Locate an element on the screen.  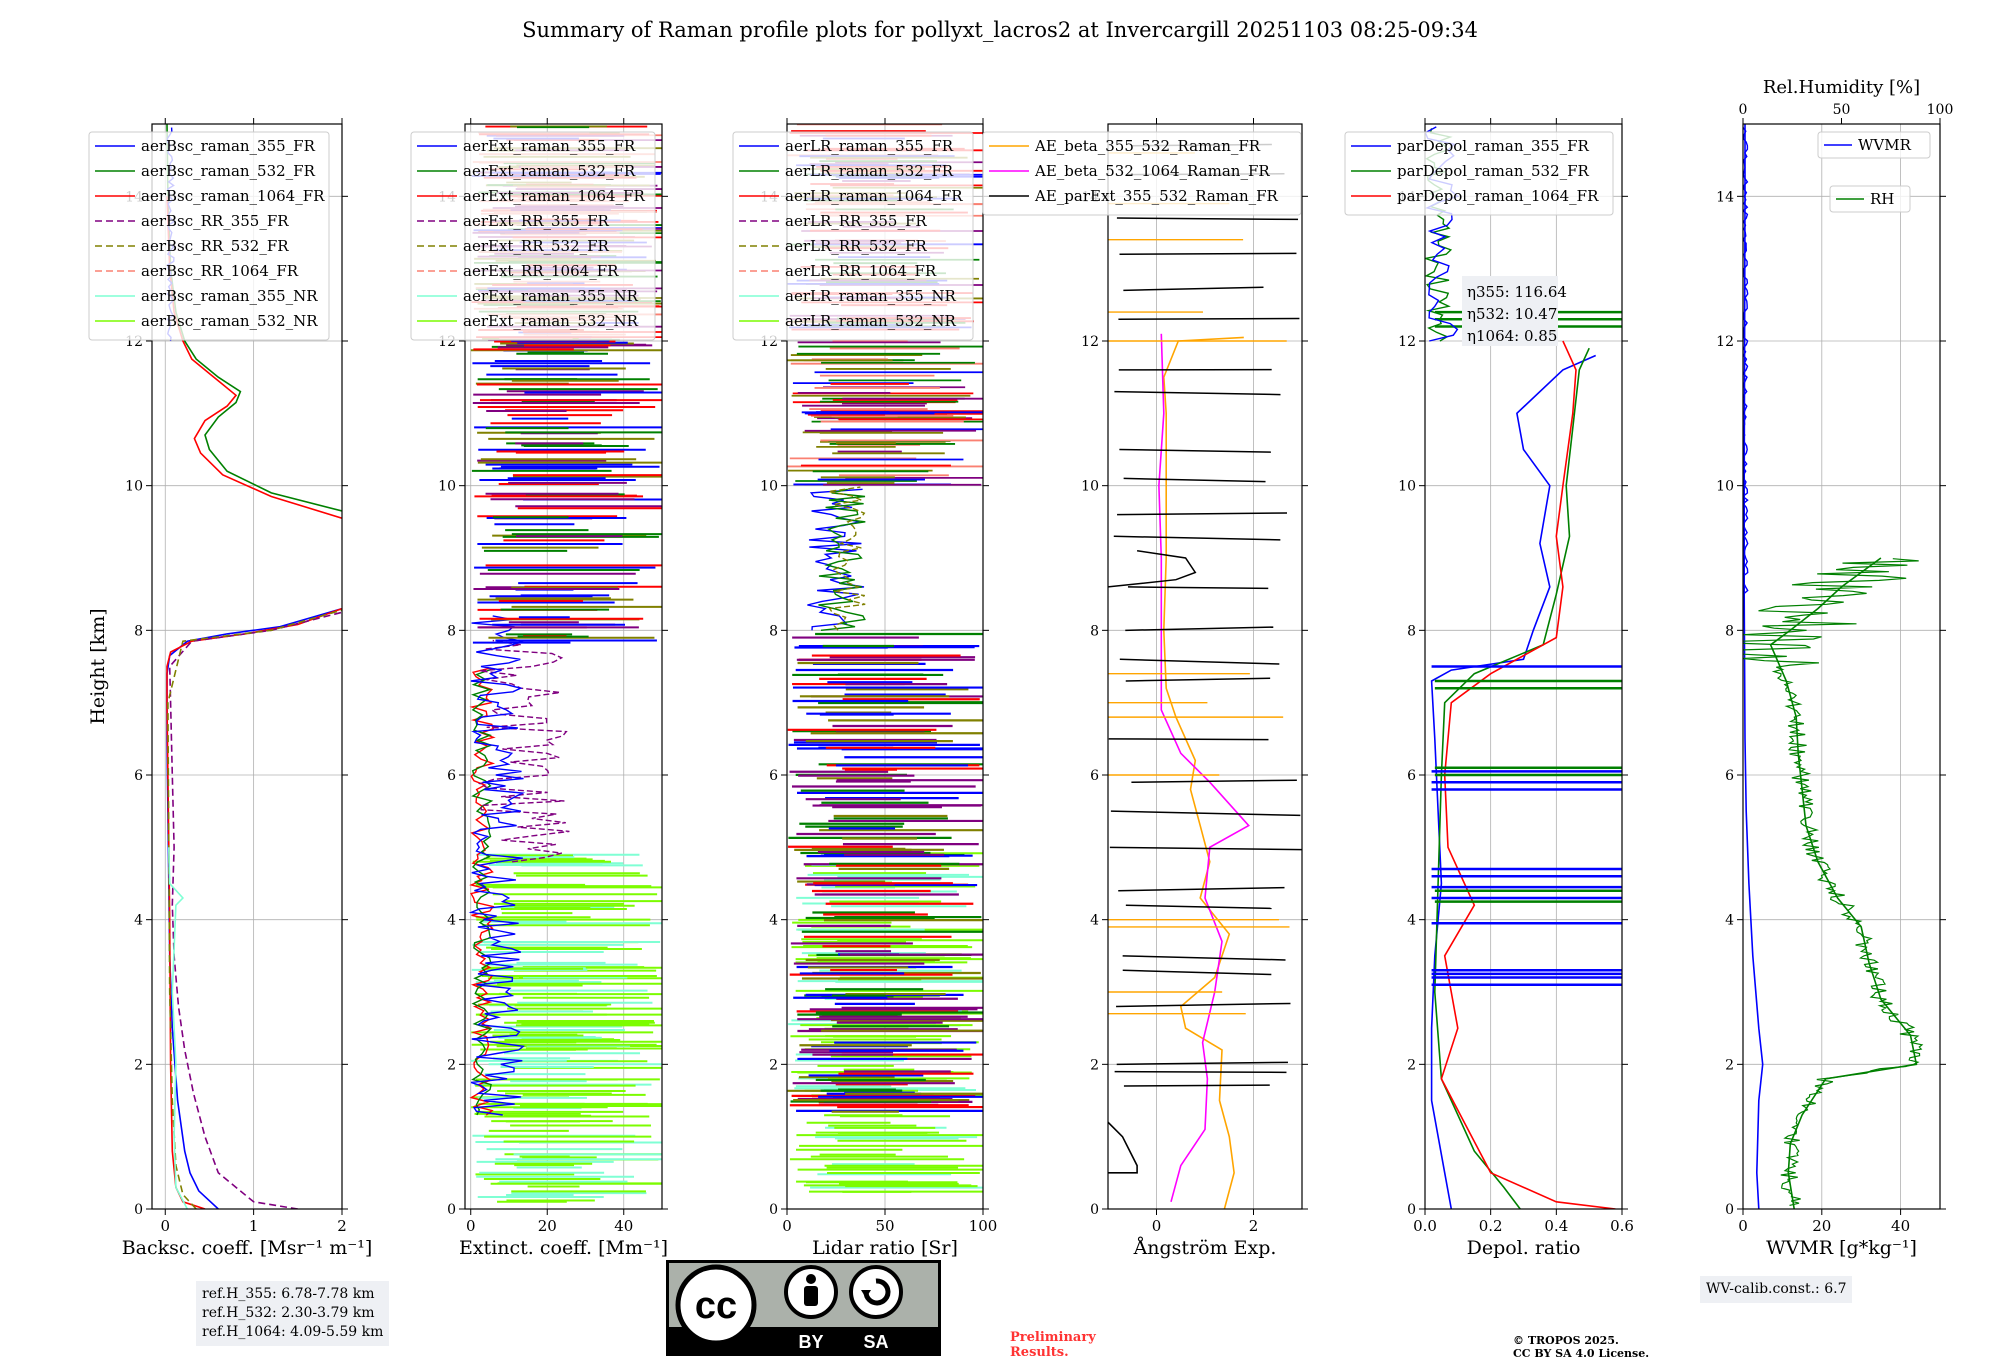
xtick-label-40: 40 is located at coordinates (623, 1226).